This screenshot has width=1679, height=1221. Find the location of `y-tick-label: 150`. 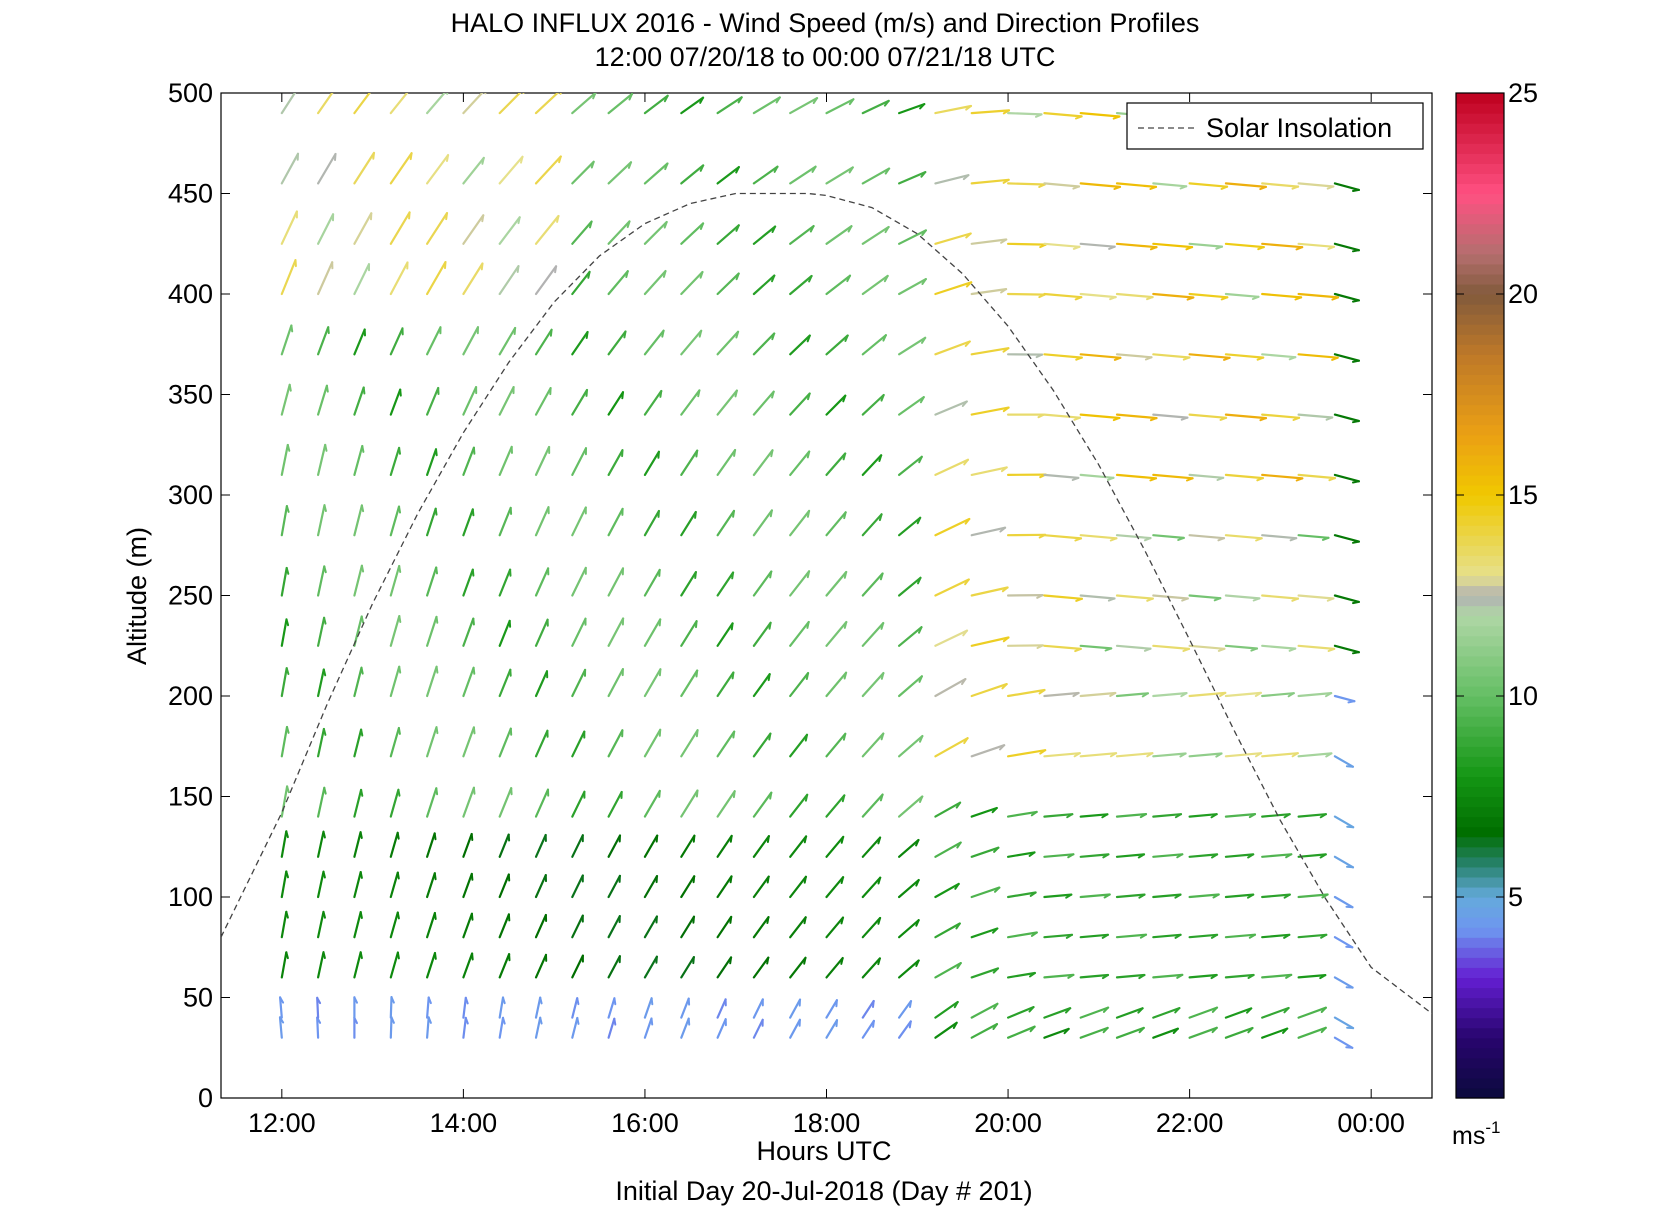

y-tick-label: 150 is located at coordinates (190, 797).